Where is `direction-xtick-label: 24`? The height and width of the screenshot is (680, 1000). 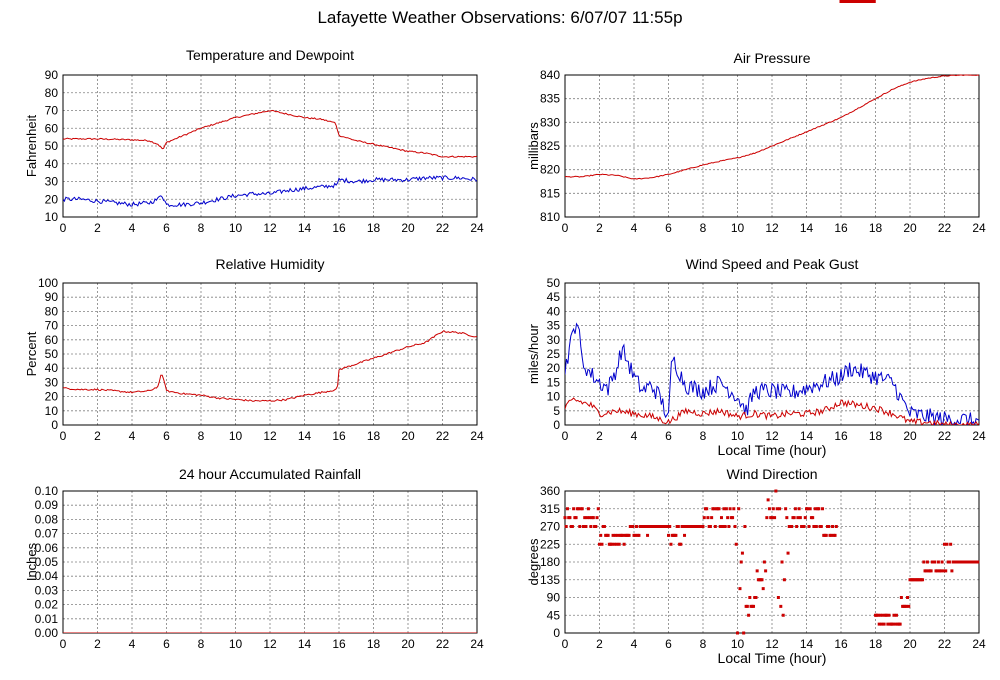
direction-xtick-label: 24 is located at coordinates (979, 644).